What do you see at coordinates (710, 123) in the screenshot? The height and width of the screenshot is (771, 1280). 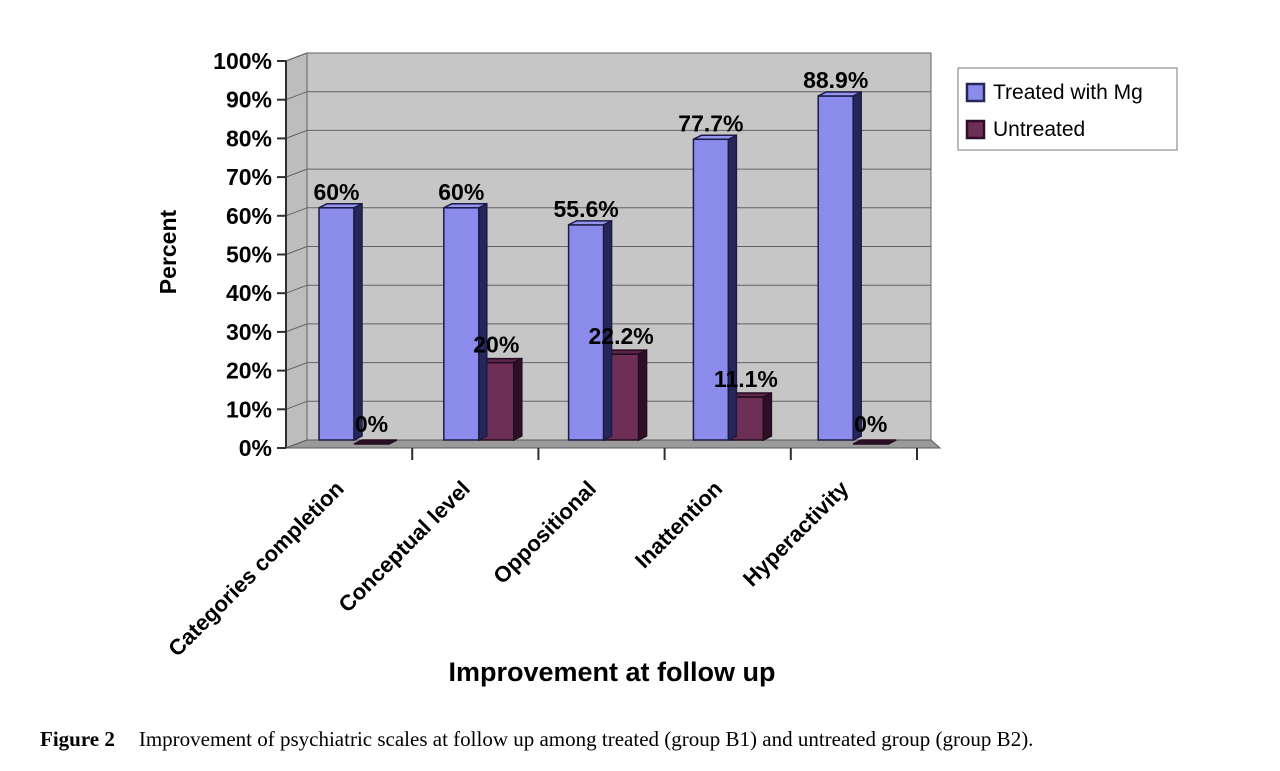 I see `data-label: 77.7%` at bounding box center [710, 123].